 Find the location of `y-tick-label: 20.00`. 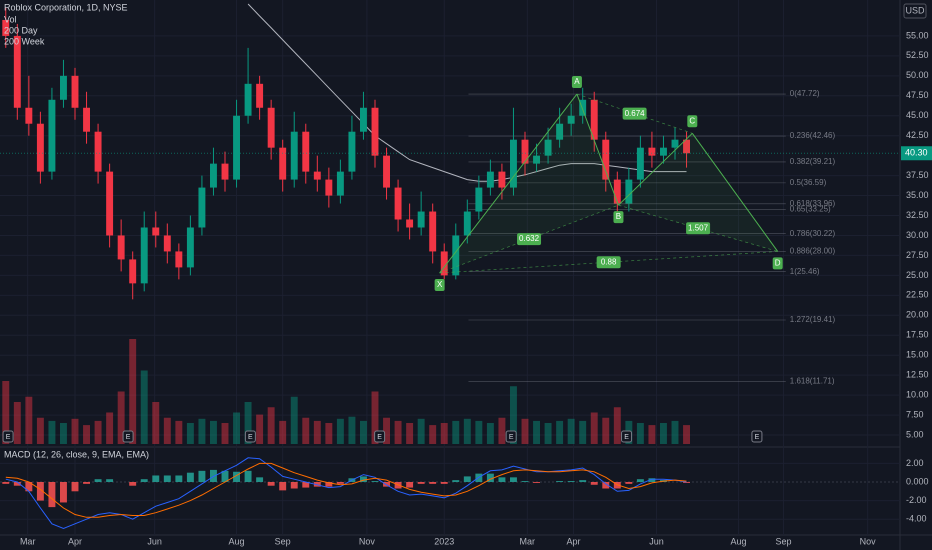

y-tick-label: 20.00 is located at coordinates (917, 315).